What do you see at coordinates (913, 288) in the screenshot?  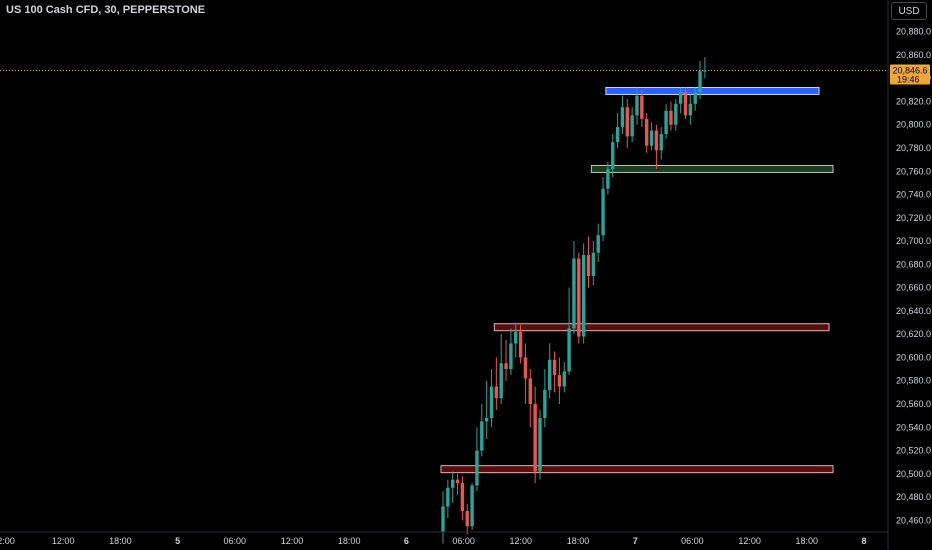 I see `price-tick-label: 20,660.0` at bounding box center [913, 288].